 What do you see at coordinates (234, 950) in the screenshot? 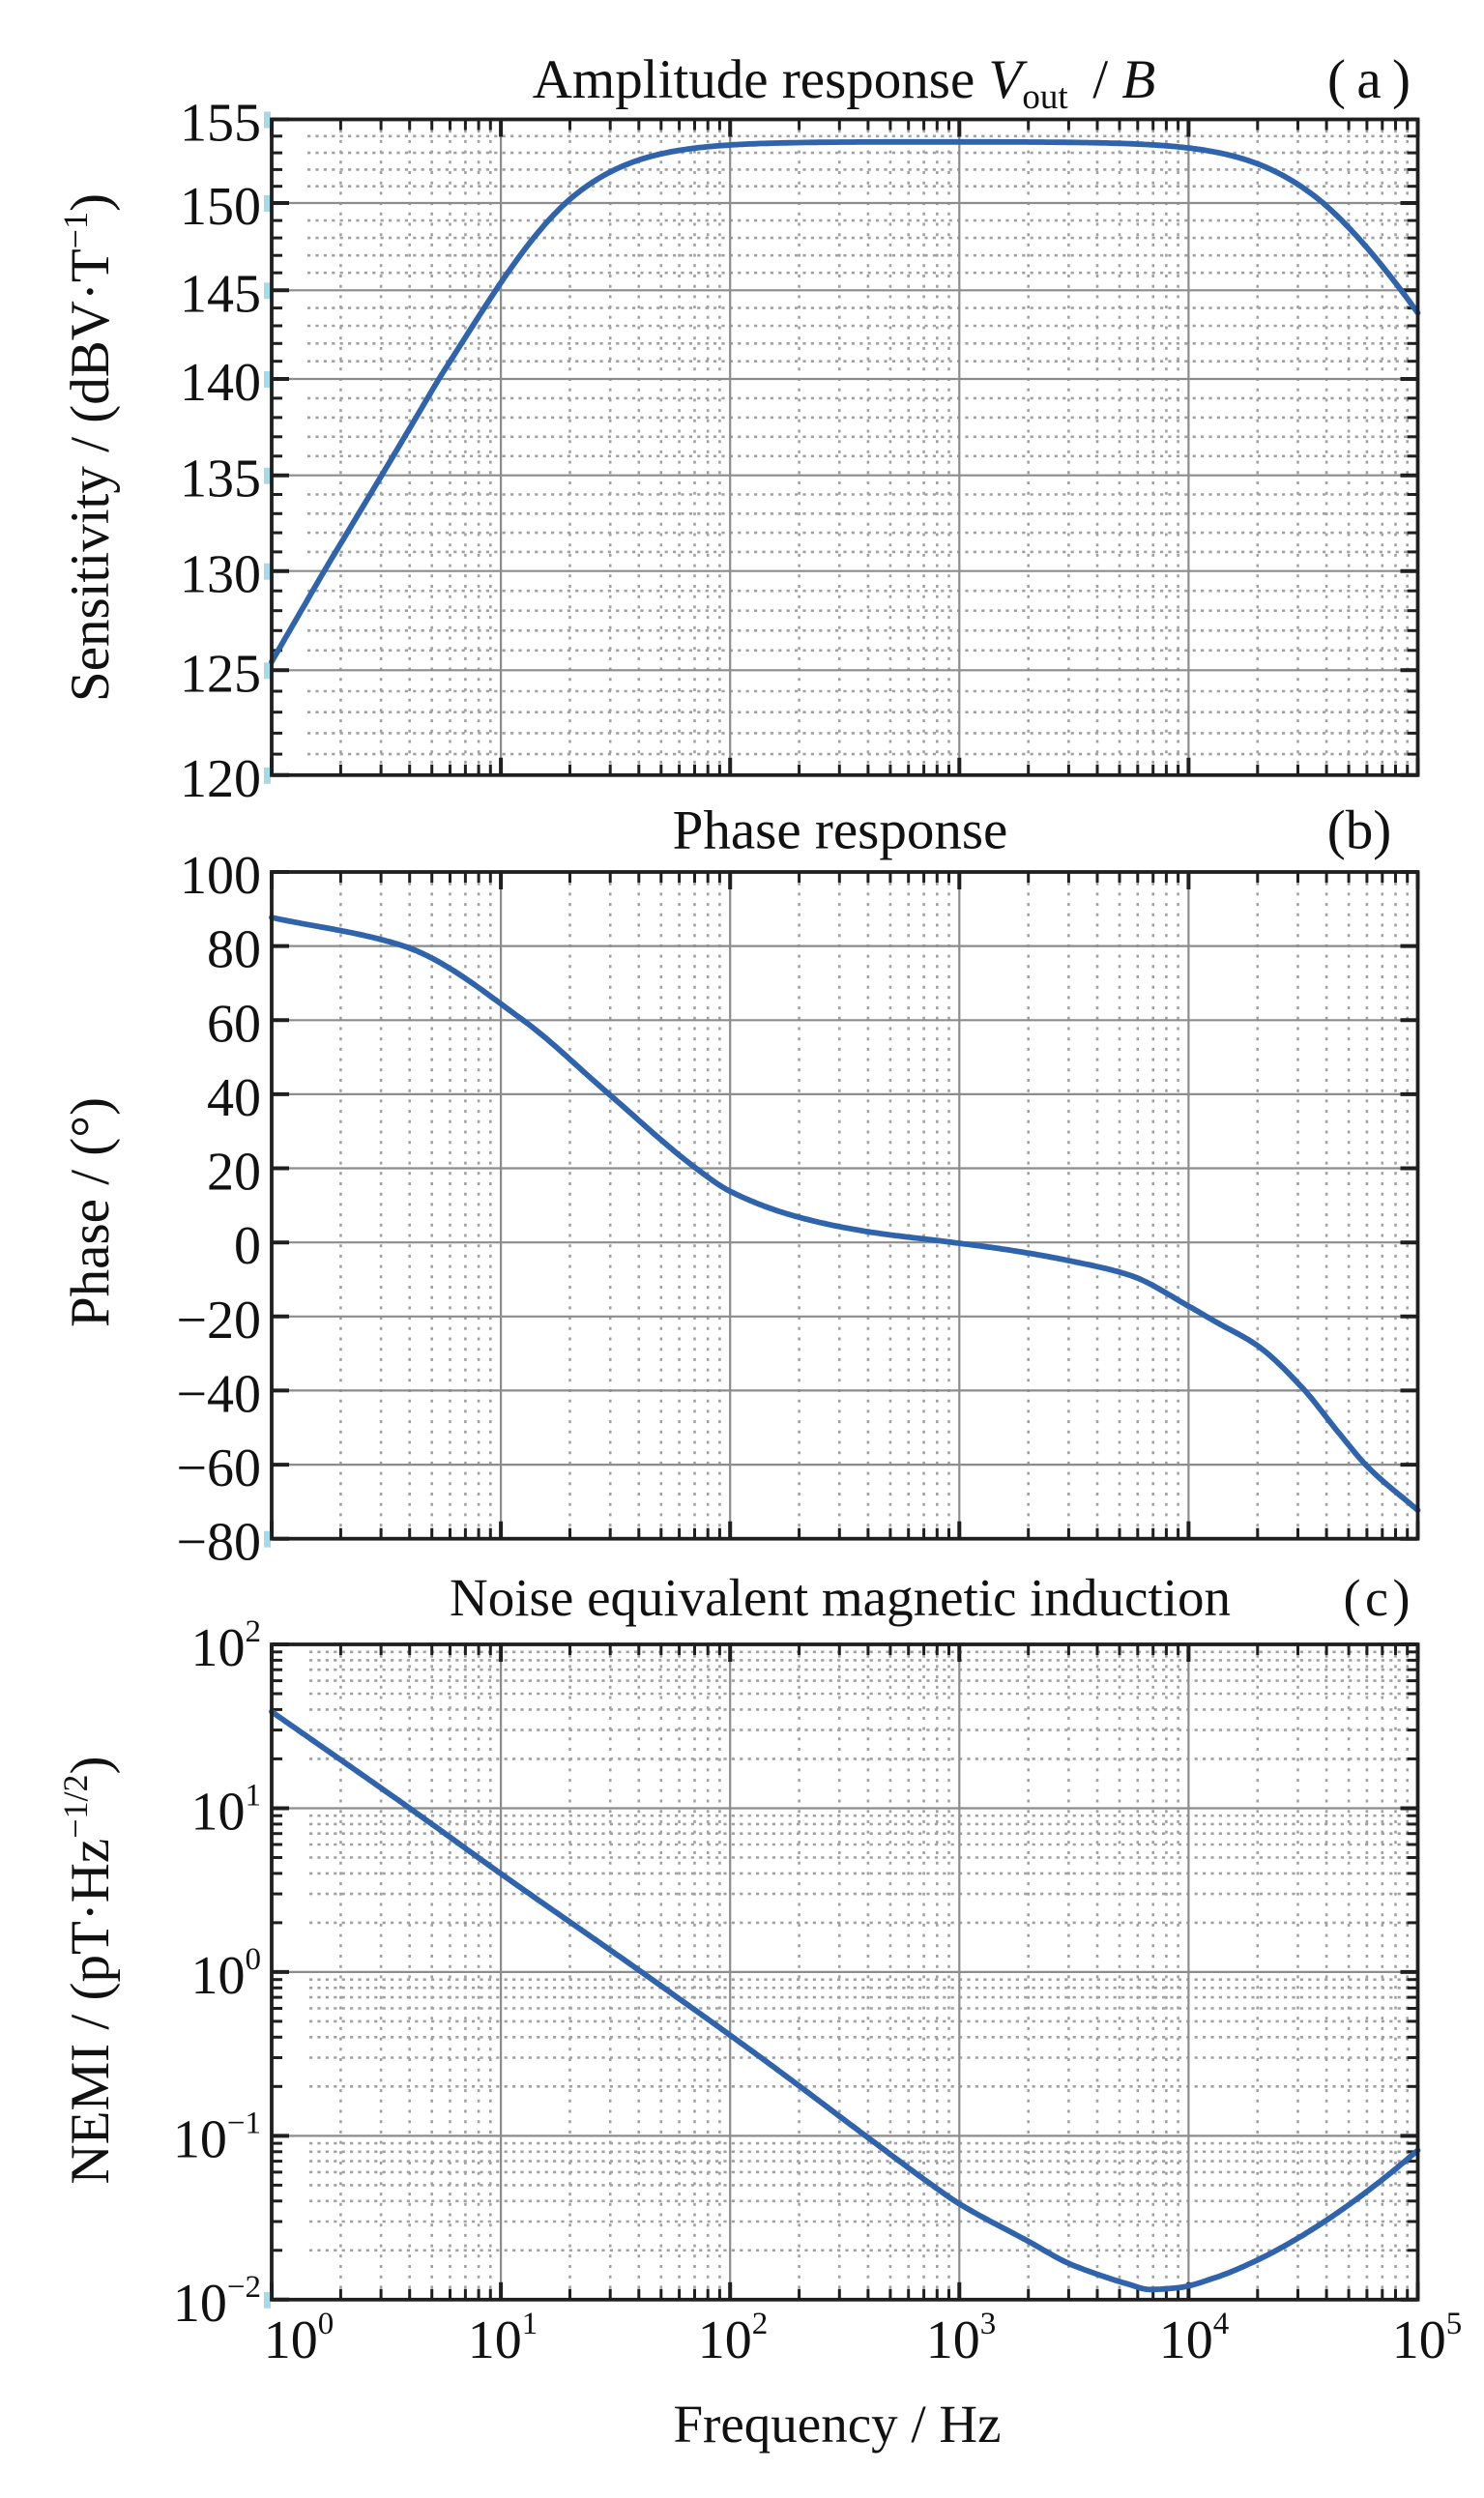
I see `svg-text: 80` at bounding box center [234, 950].